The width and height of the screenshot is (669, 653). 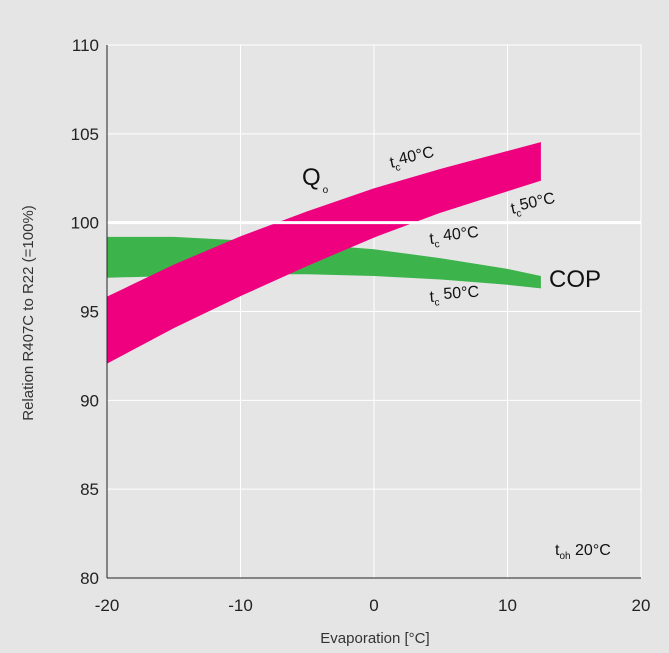 I want to click on cop-tc50-annotation: tc 50°C, so click(x=454, y=296).